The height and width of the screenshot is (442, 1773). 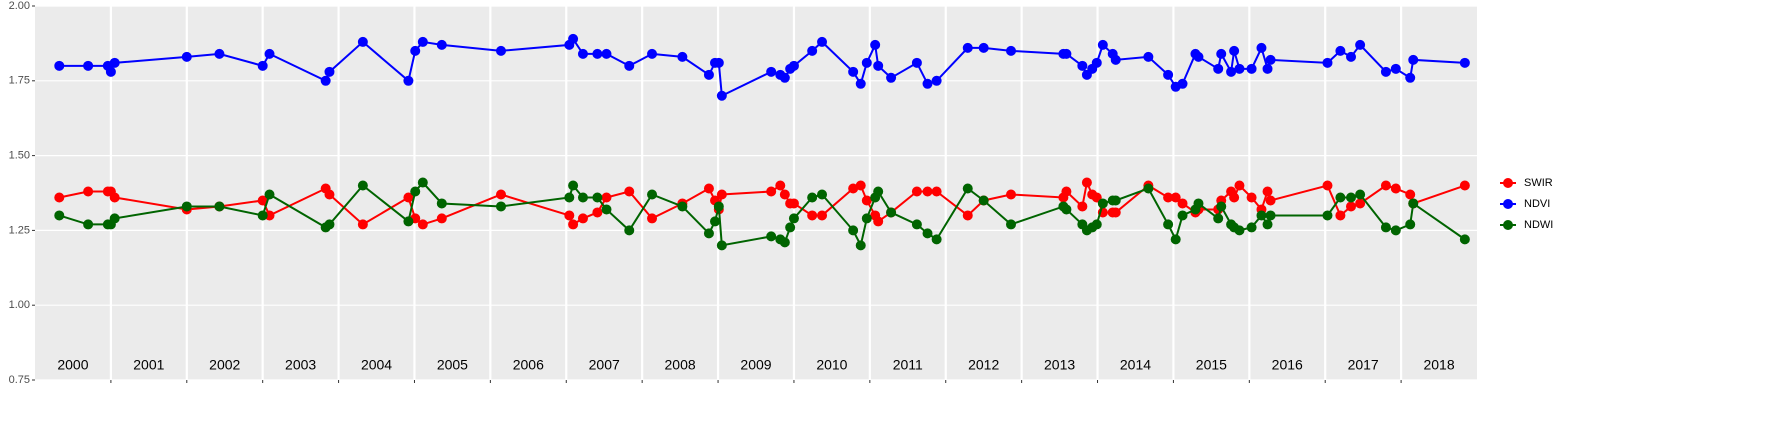 What do you see at coordinates (19, 81) in the screenshot?
I see `y-tick-label: 1.75` at bounding box center [19, 81].